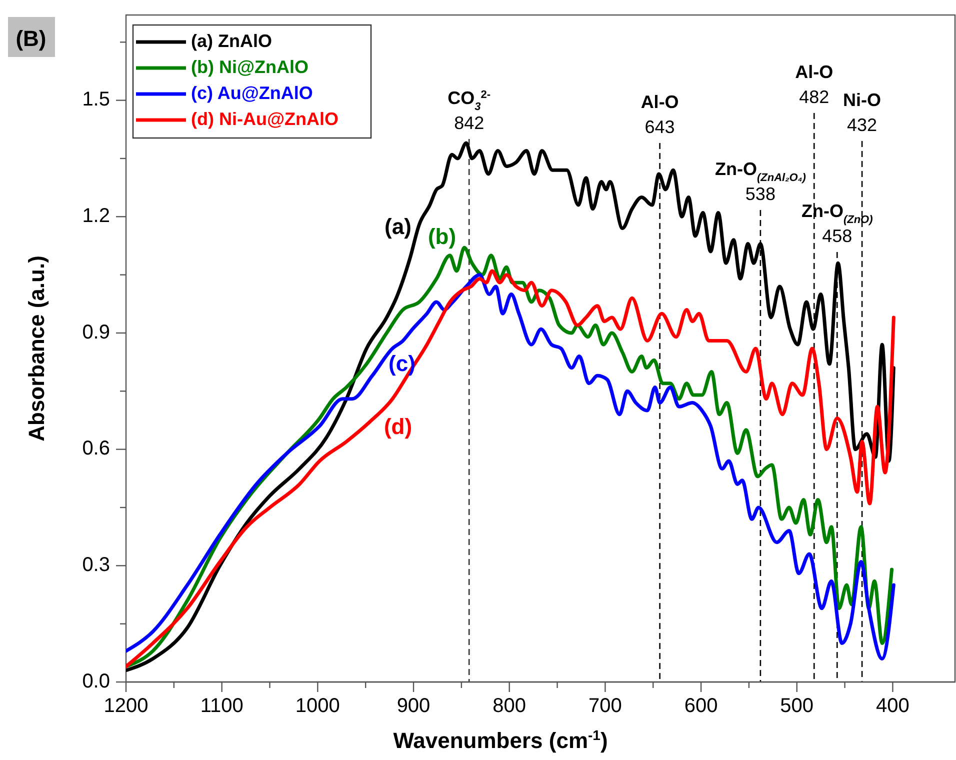 Image resolution: width=956 pixels, height=760 pixels. I want to click on y-axis-title: Absorbance (a.u.), so click(36, 349).